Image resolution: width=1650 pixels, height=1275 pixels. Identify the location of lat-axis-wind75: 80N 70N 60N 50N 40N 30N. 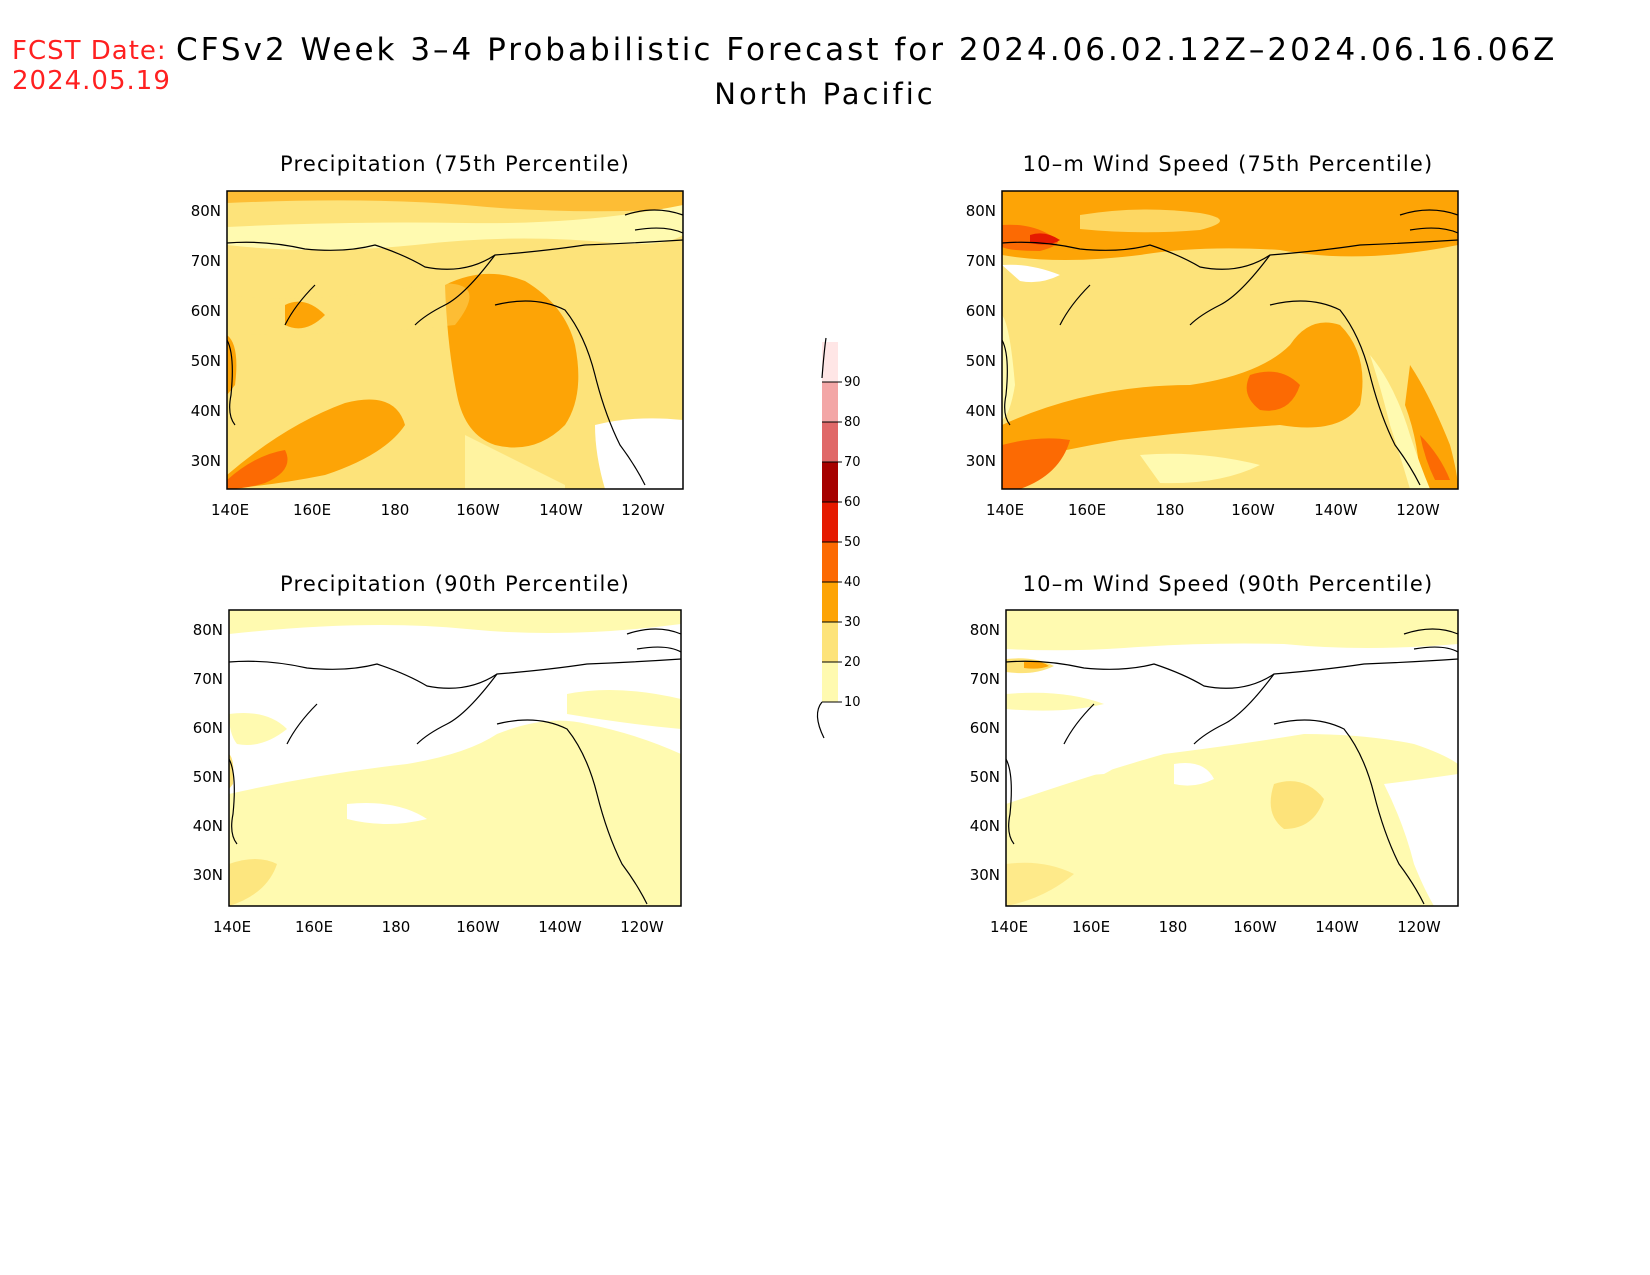
(981, 336).